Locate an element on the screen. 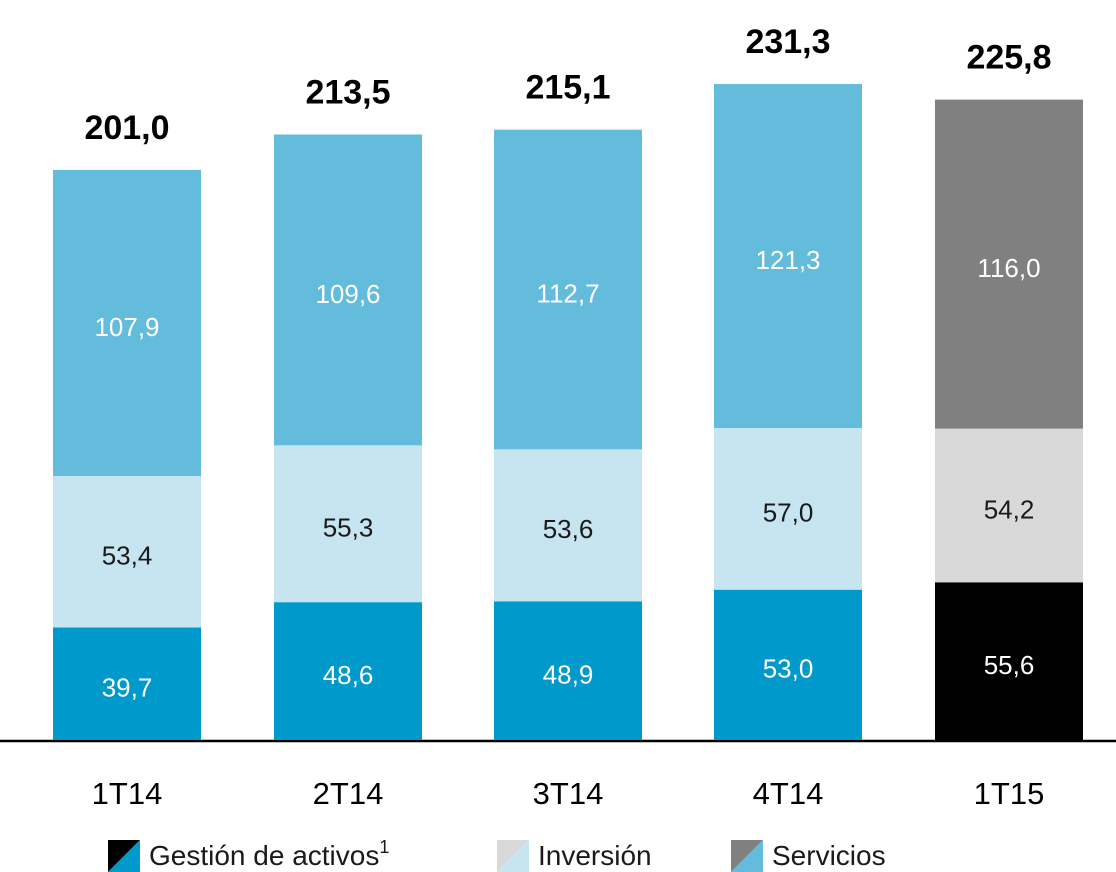  segment-label: 48,6 is located at coordinates (348, 675).